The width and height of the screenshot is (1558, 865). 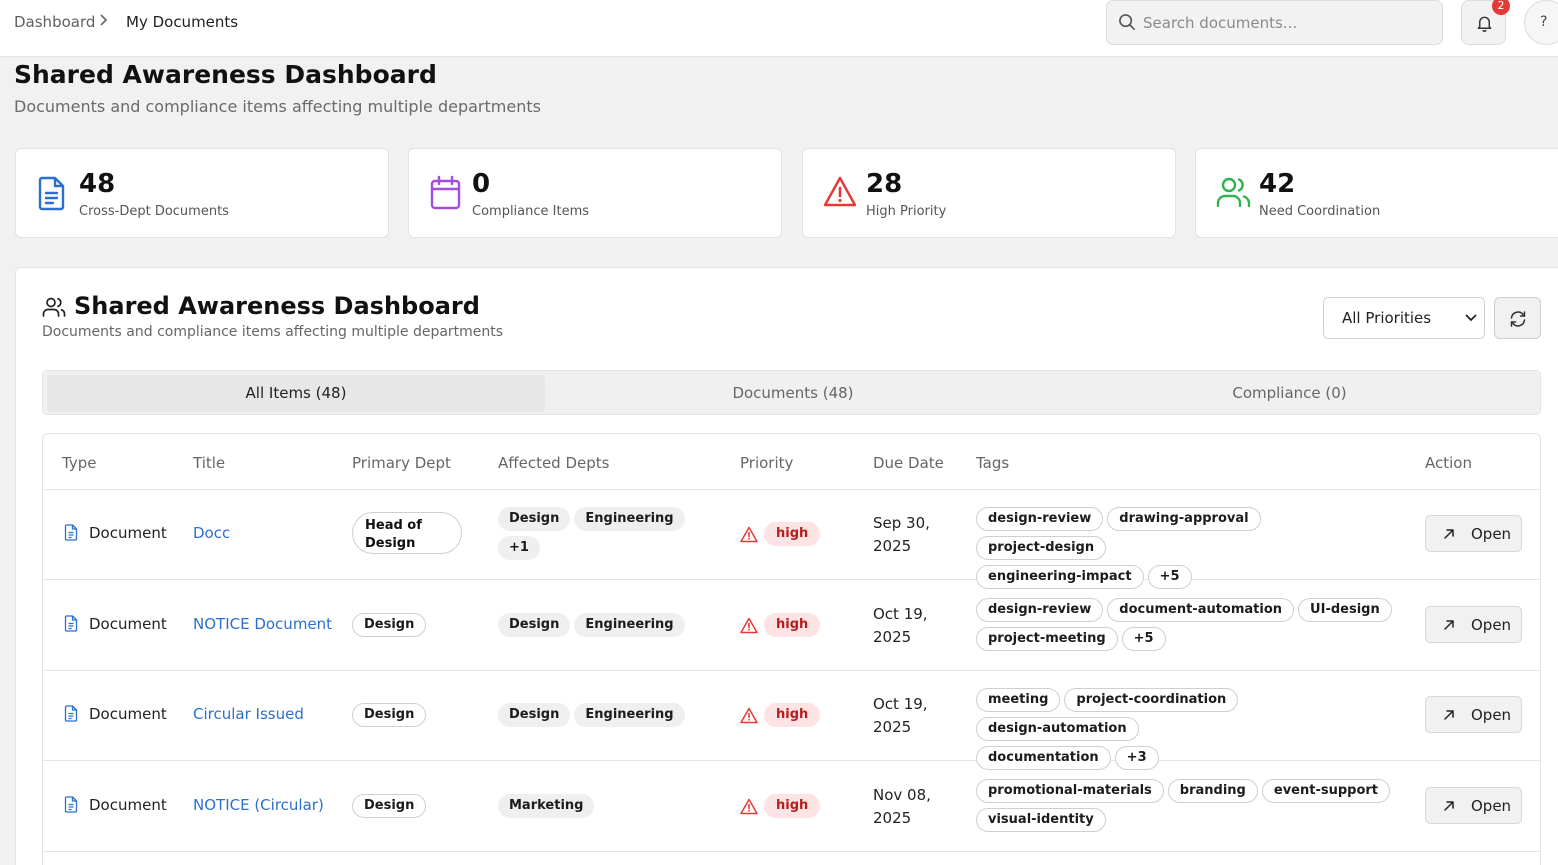 I want to click on row-title-link: NOTICE Document, so click(x=263, y=624).